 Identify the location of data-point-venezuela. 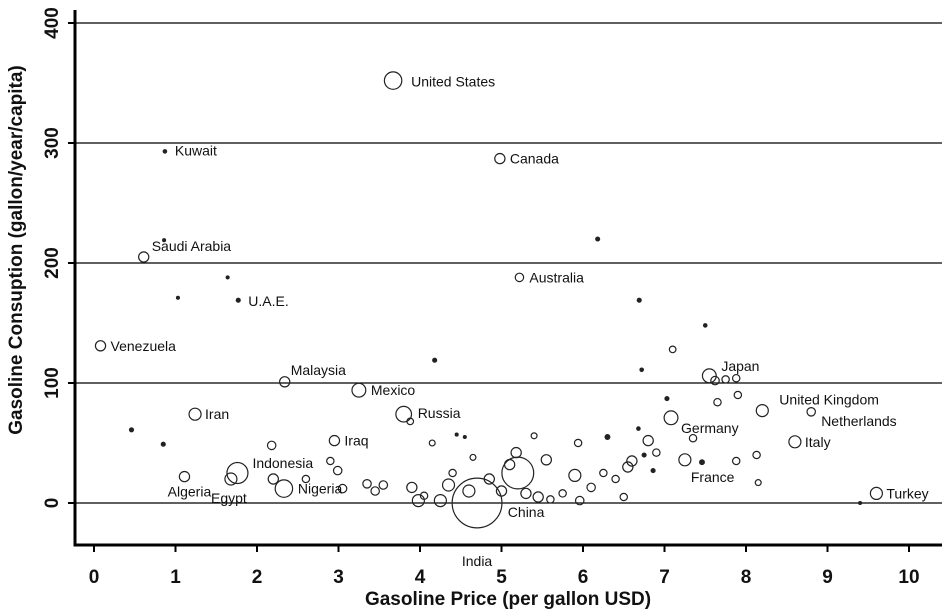
(100, 346).